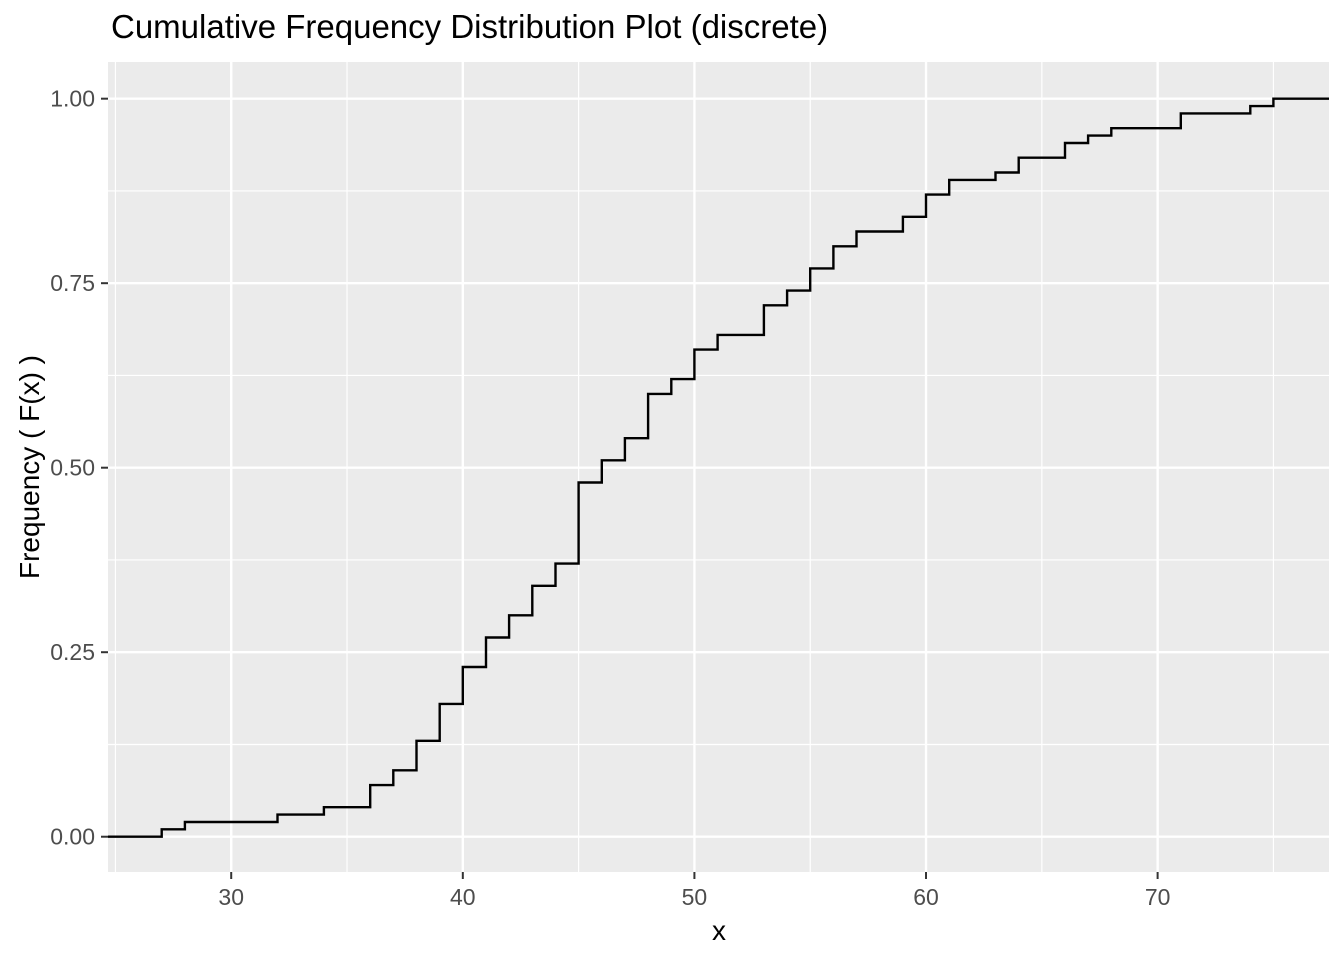 The width and height of the screenshot is (1344, 960). Describe the element at coordinates (463, 897) in the screenshot. I see `x-tick-label: 40` at that location.